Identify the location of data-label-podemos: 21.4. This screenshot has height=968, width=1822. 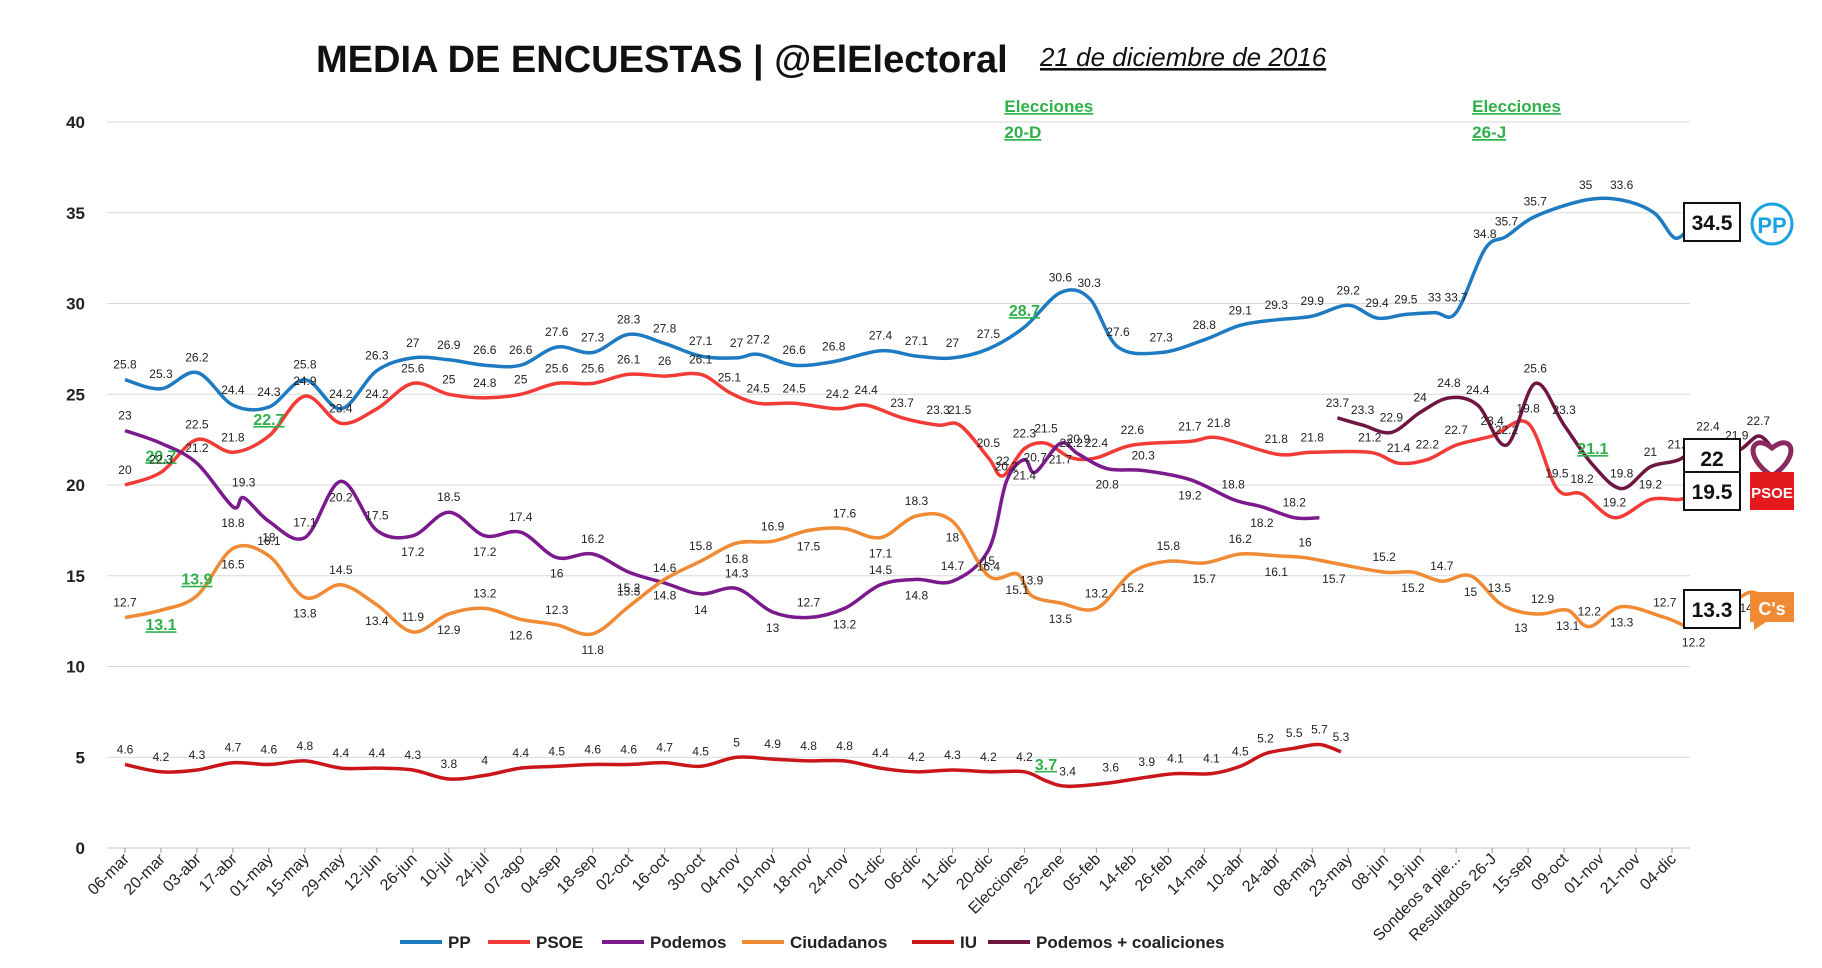
(1025, 476).